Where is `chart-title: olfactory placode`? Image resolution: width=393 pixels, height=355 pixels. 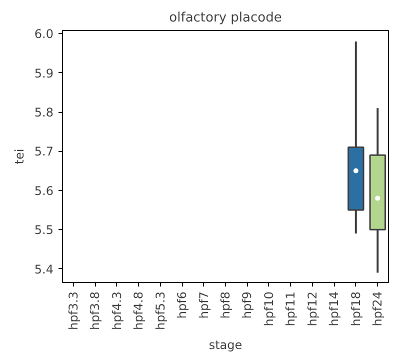
chart-title: olfactory placode is located at coordinates (225, 18).